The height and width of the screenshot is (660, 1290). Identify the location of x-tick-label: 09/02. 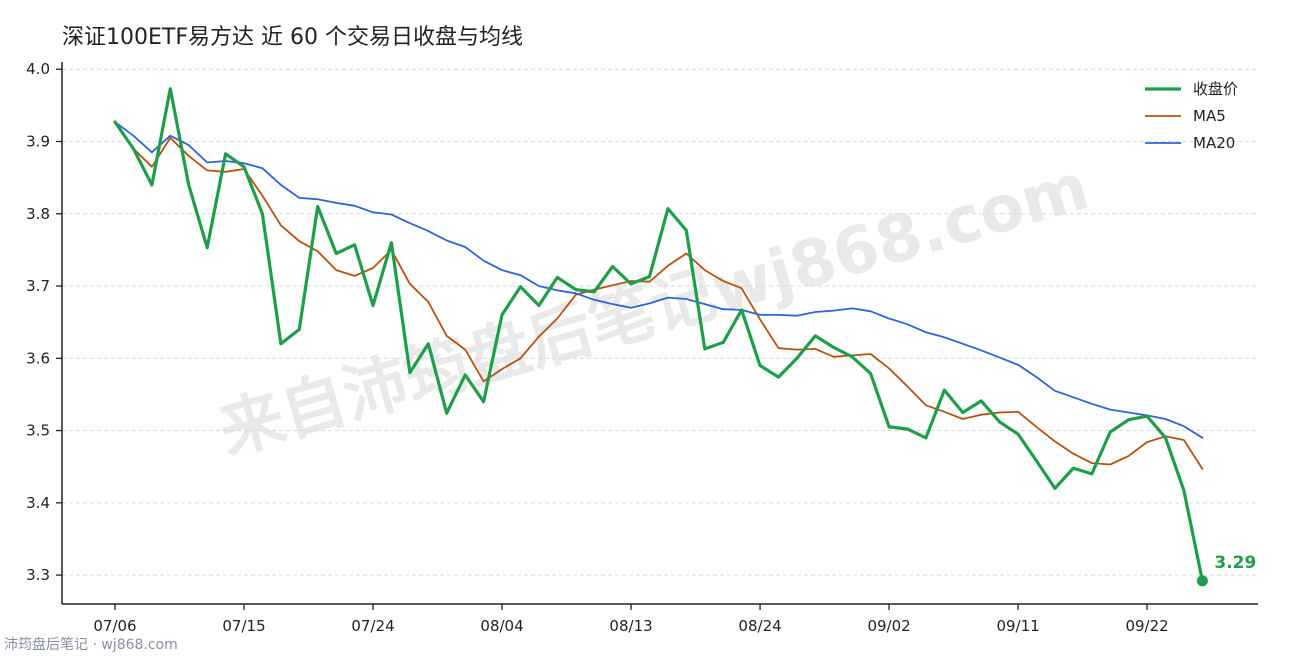
(888, 626).